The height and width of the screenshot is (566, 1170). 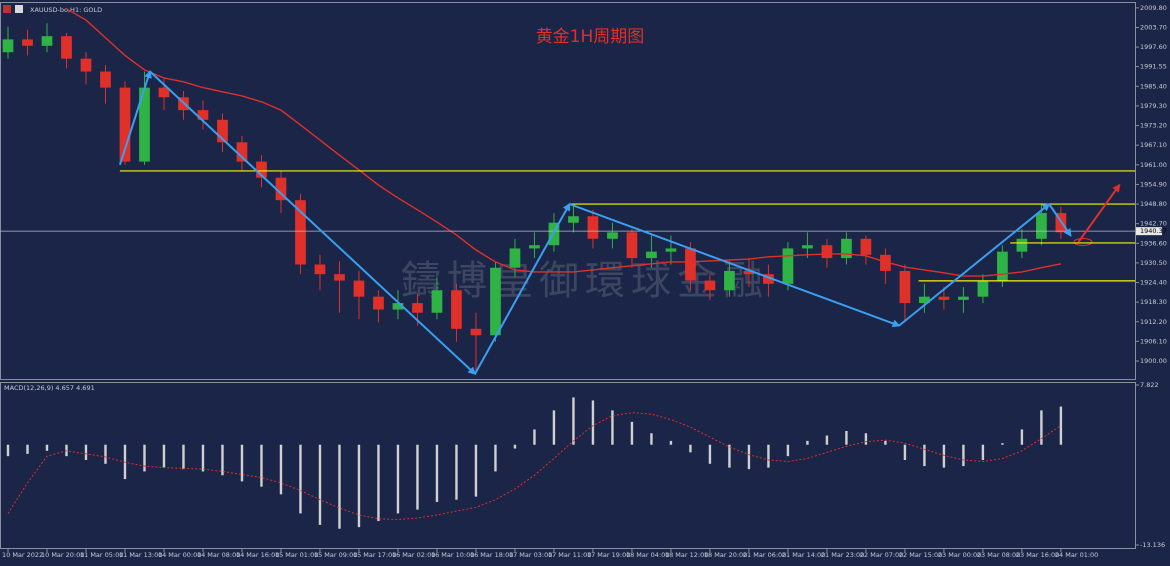 What do you see at coordinates (530, 555) in the screenshot?
I see `x-tick-label: 17 Mar 03:00` at bounding box center [530, 555].